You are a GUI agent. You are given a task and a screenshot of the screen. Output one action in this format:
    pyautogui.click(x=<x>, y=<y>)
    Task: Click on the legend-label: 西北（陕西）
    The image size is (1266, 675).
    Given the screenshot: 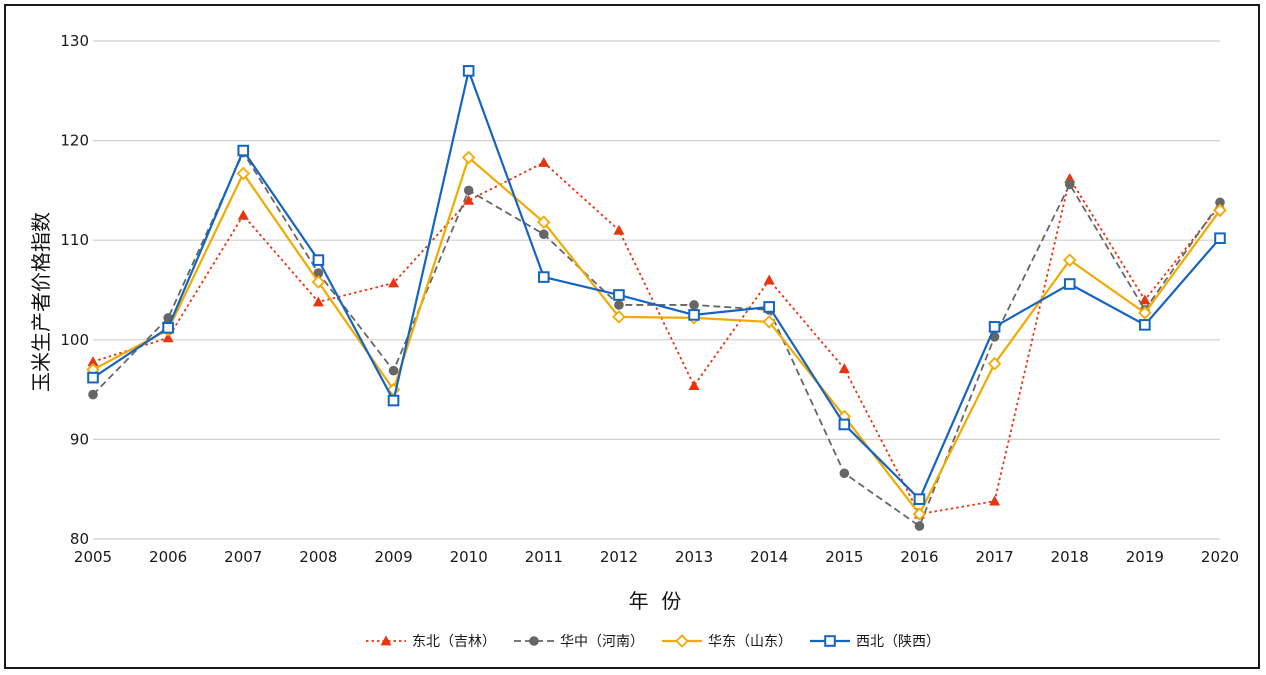 What is the action you would take?
    pyautogui.click(x=898, y=642)
    